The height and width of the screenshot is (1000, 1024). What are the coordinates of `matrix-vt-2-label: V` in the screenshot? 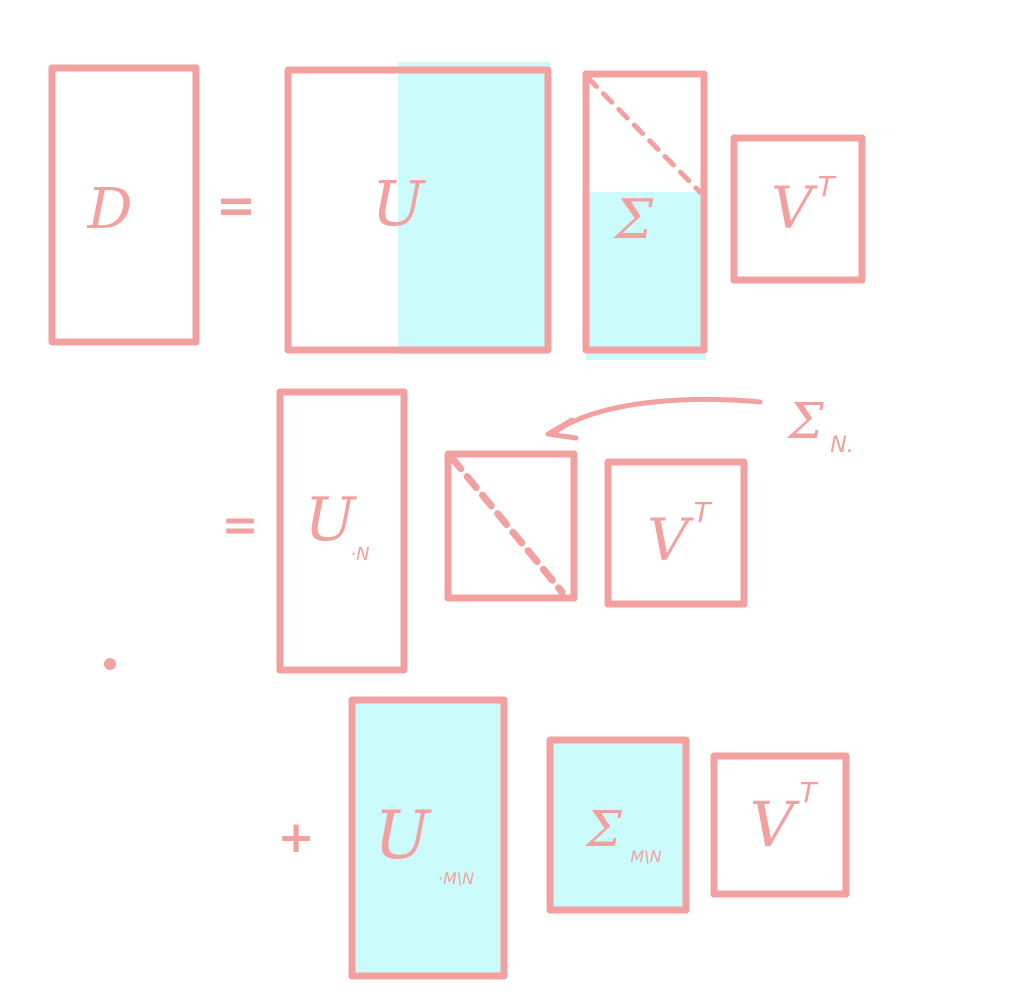 It's located at (670, 540).